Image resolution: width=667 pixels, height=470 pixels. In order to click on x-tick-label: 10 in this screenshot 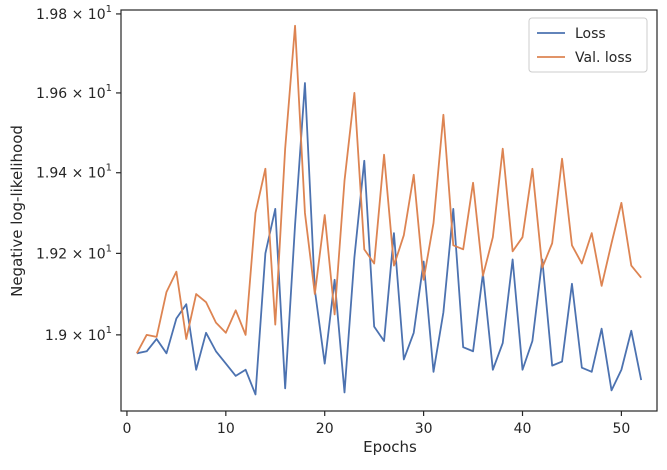, I will do `click(226, 429)`.